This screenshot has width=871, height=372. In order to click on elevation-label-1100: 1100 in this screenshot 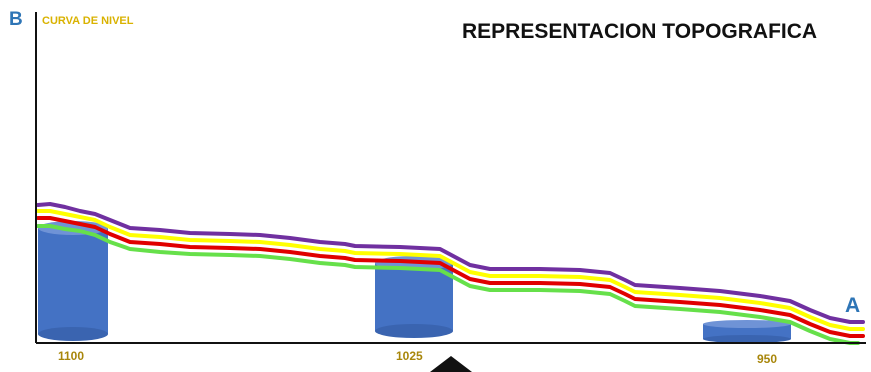, I will do `click(71, 356)`.